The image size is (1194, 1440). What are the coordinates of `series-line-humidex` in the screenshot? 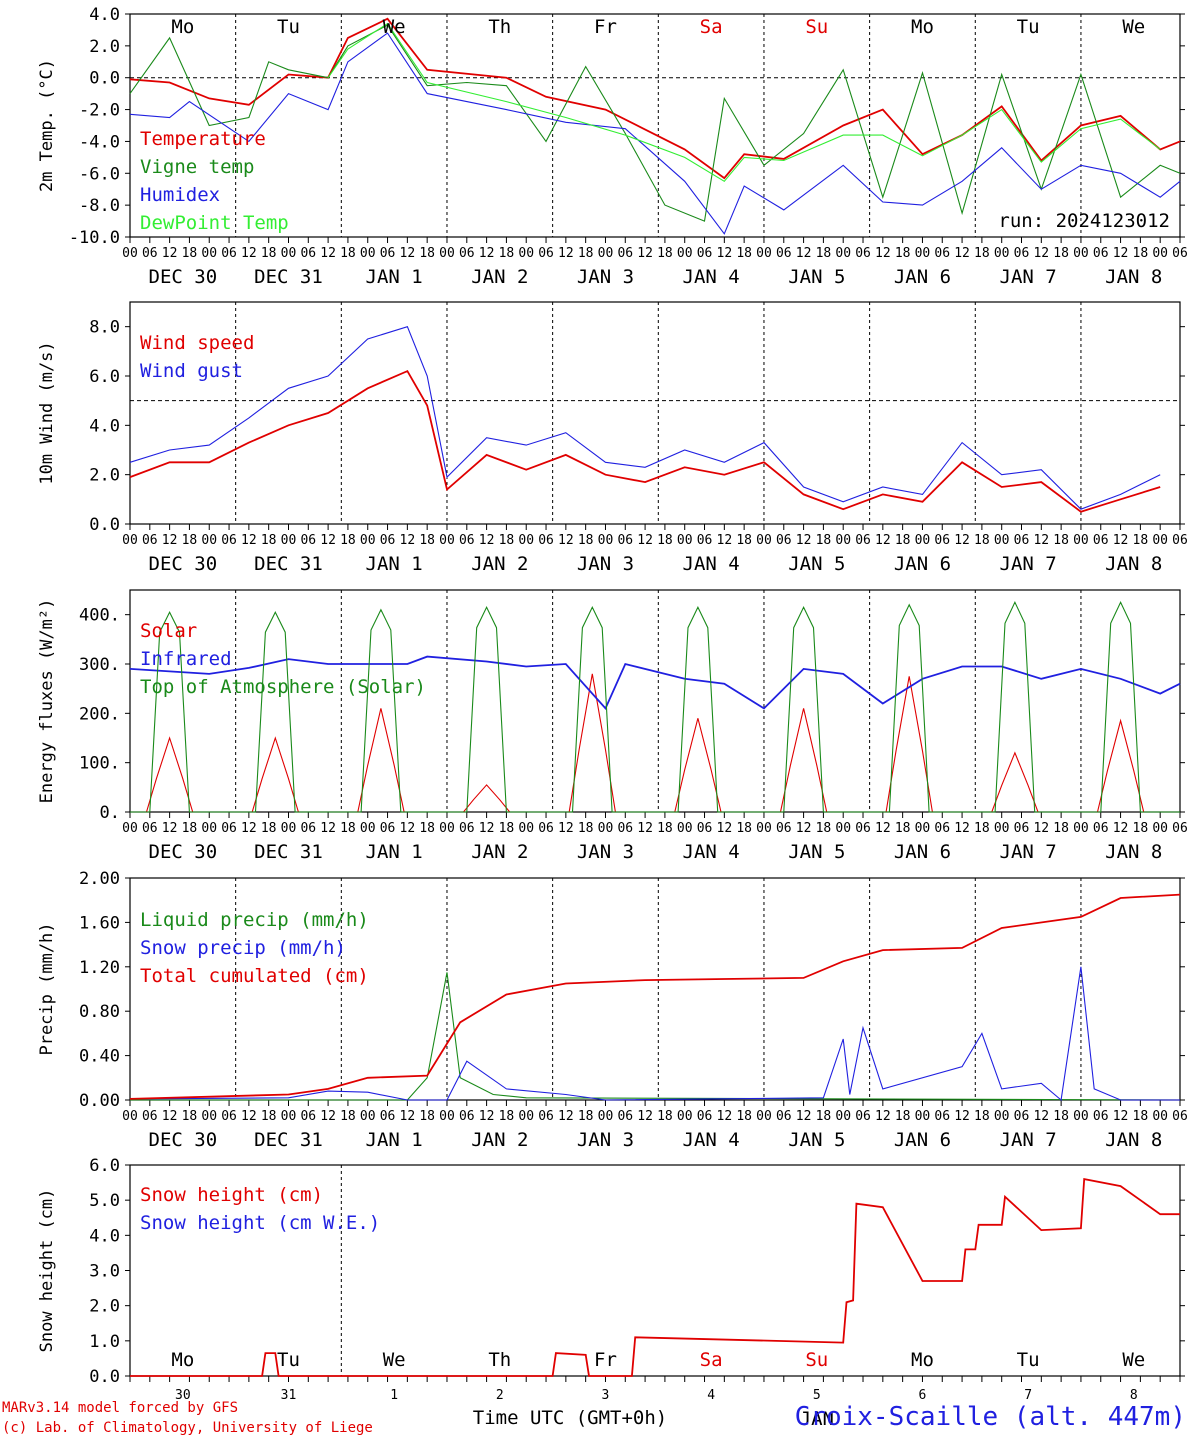 It's located at (655, 133).